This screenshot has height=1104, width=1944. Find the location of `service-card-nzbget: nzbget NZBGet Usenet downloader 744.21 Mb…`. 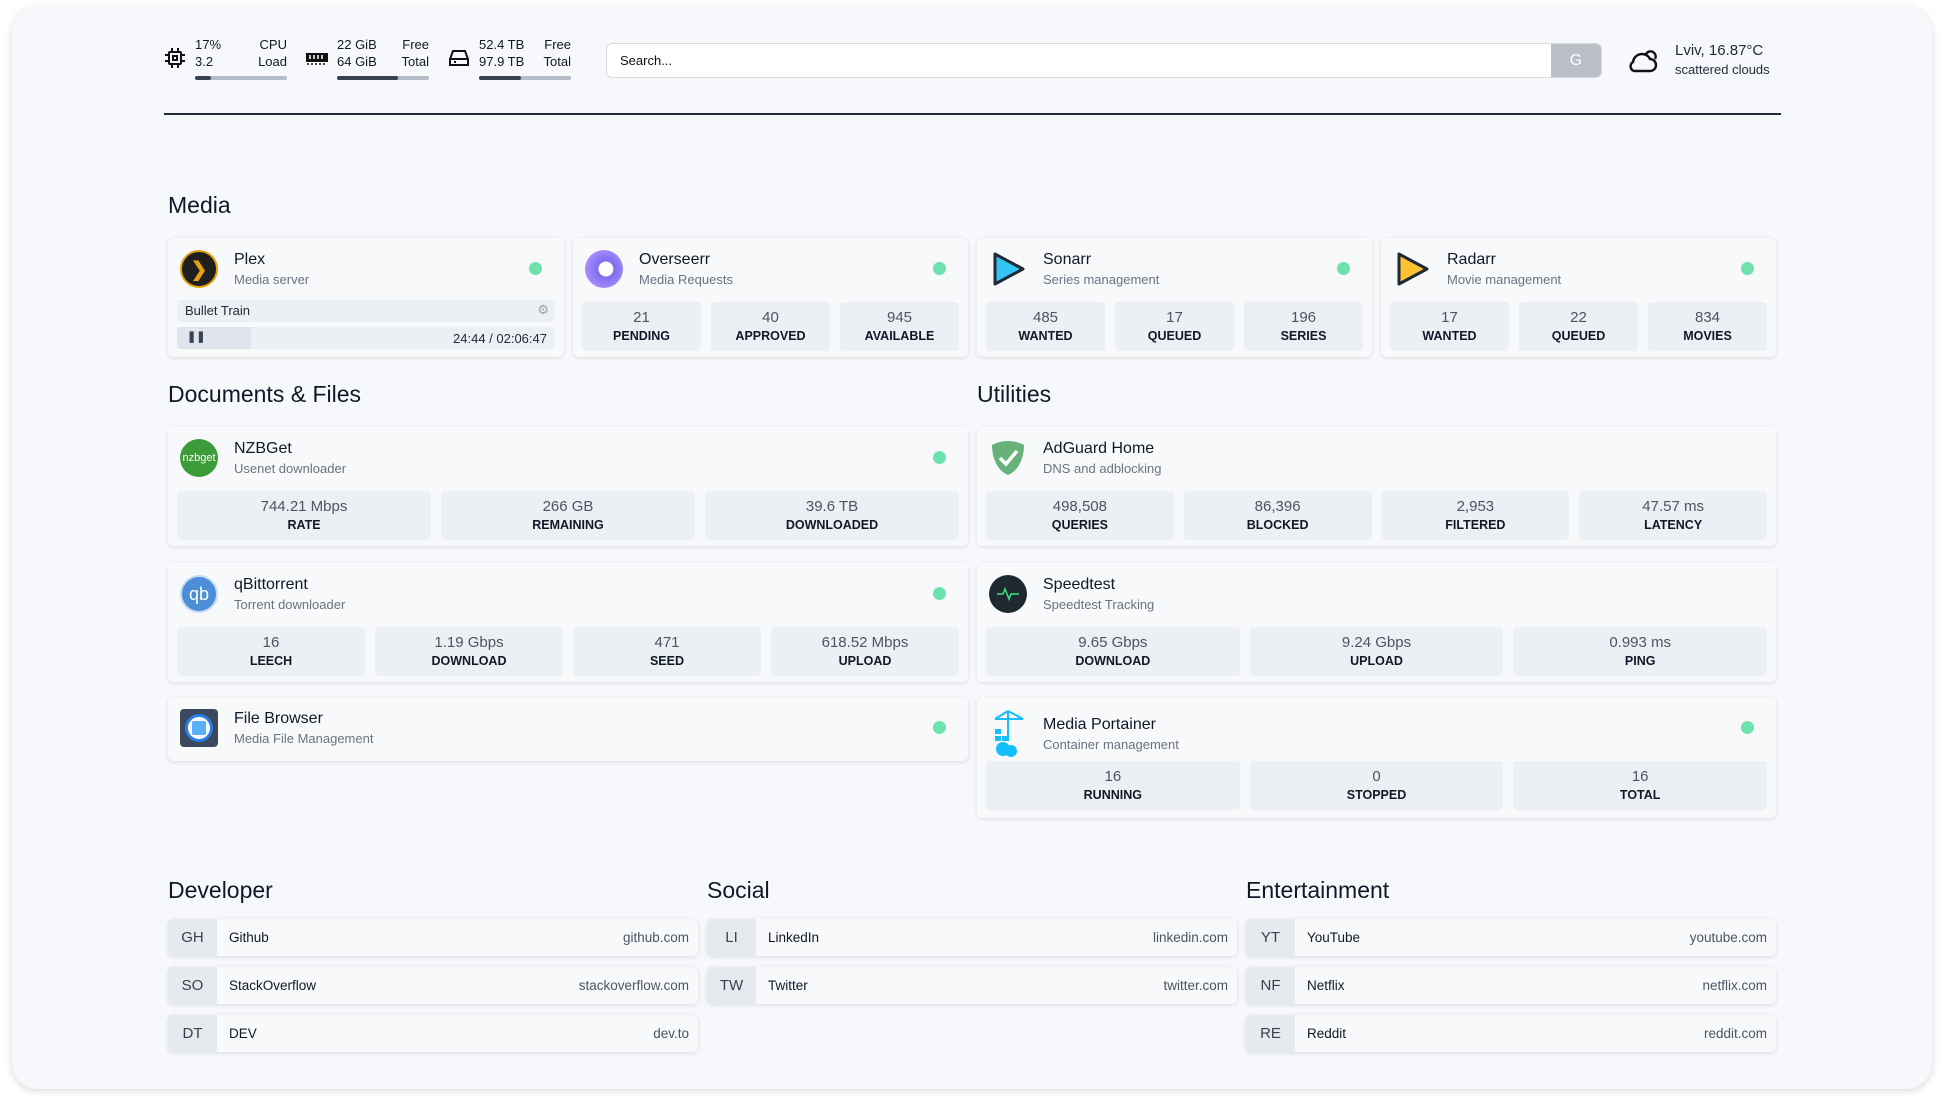

service-card-nzbget: nzbget NZBGet Usenet downloader 744.21 Mb… is located at coordinates (568, 486).